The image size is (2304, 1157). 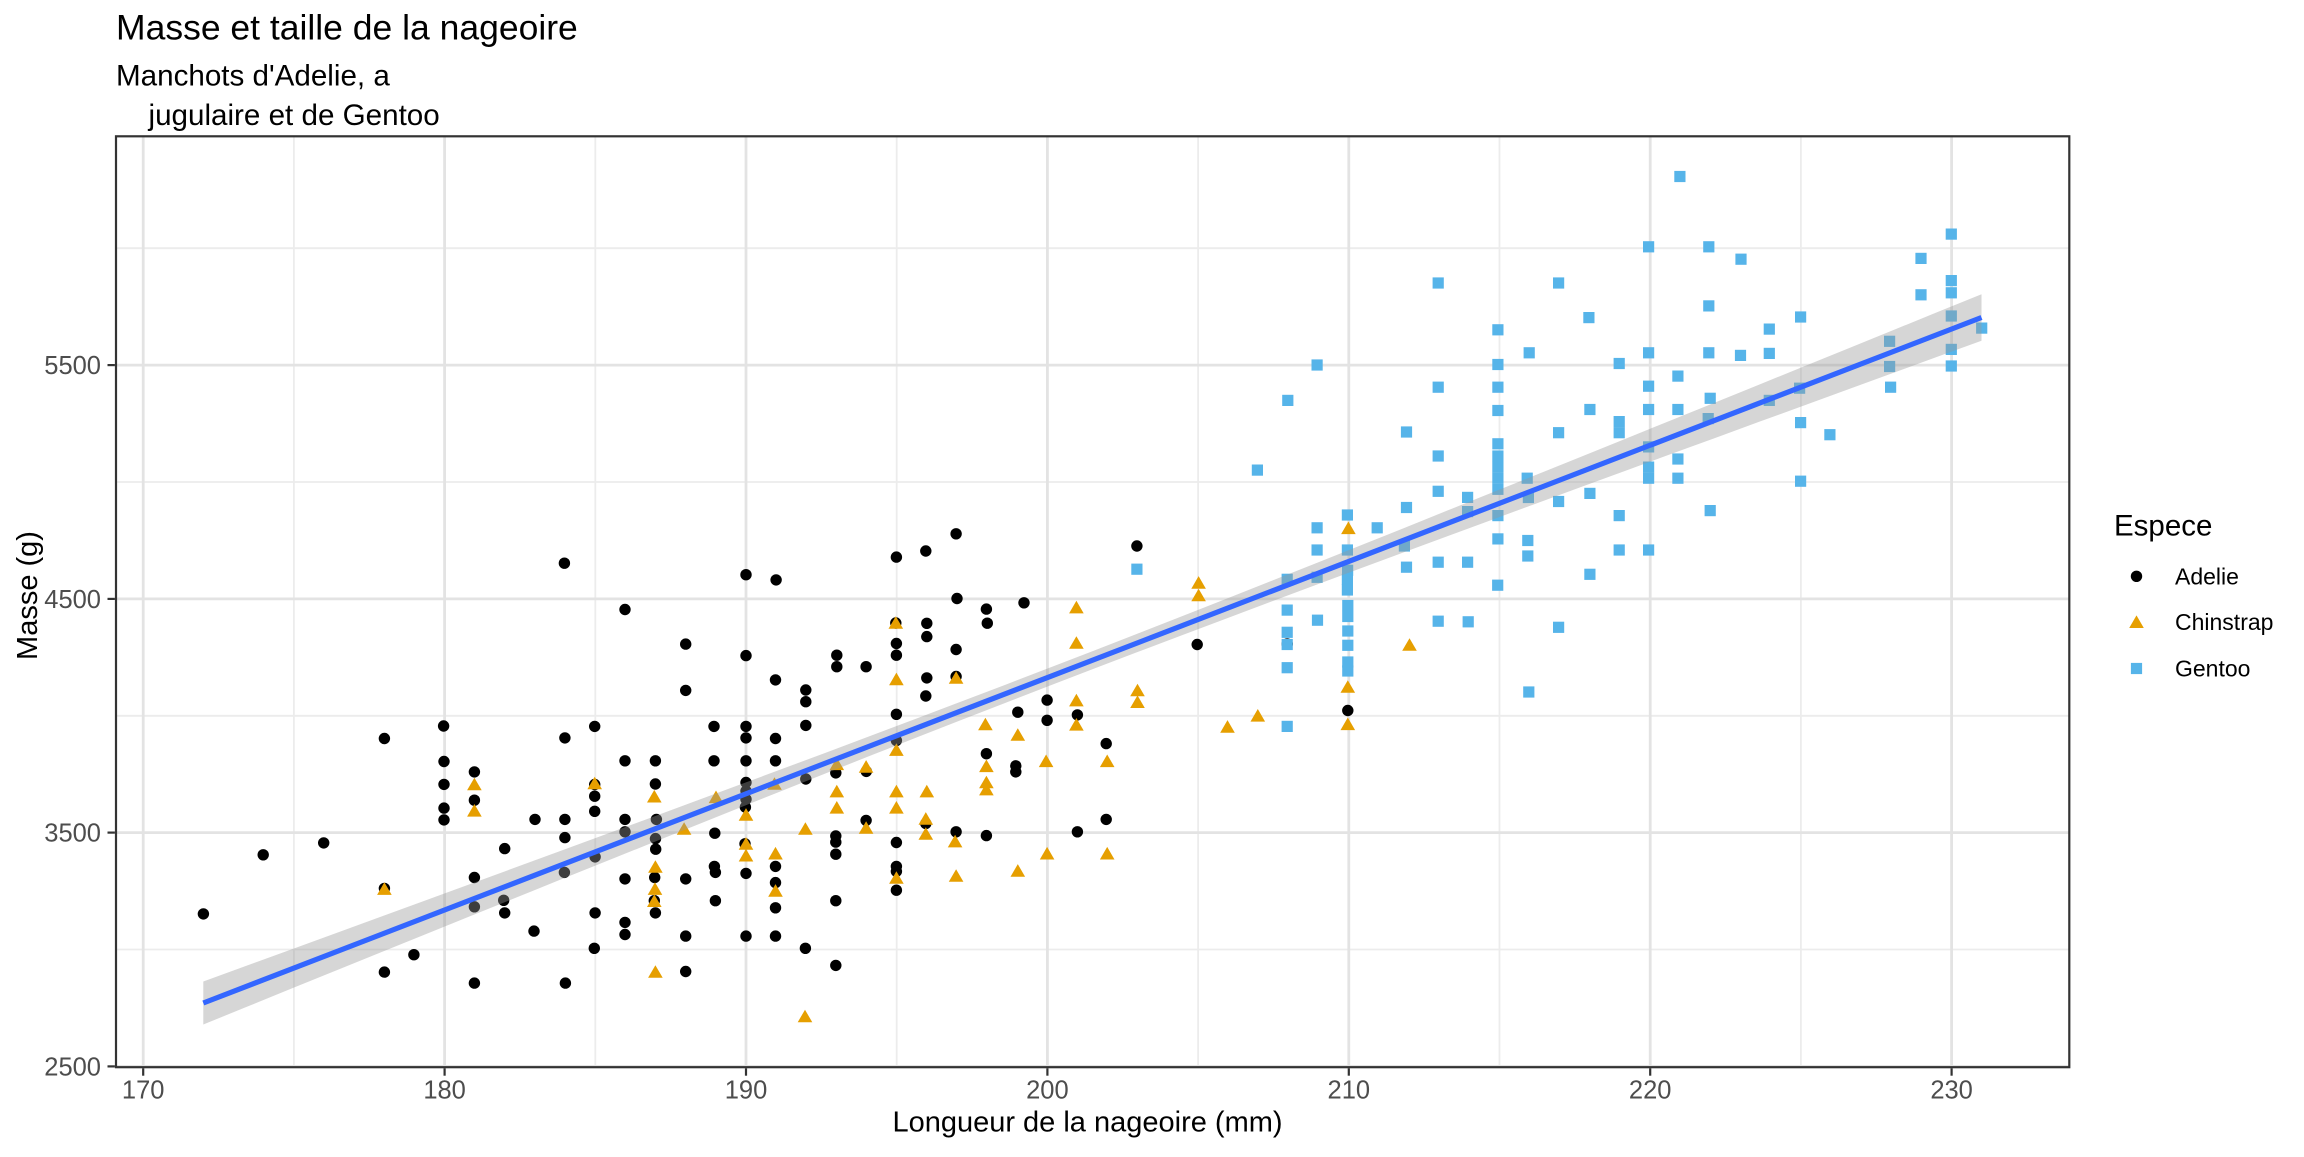 I want to click on svg-text: Manchots d'Adelie, a, so click(x=253, y=76).